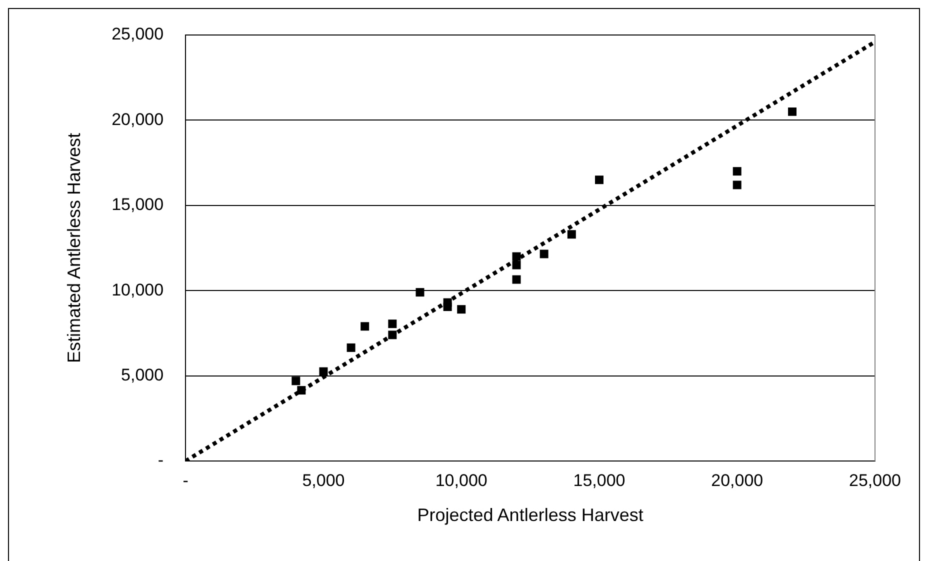  I want to click on x-tick-label: 15,000, so click(599, 480).